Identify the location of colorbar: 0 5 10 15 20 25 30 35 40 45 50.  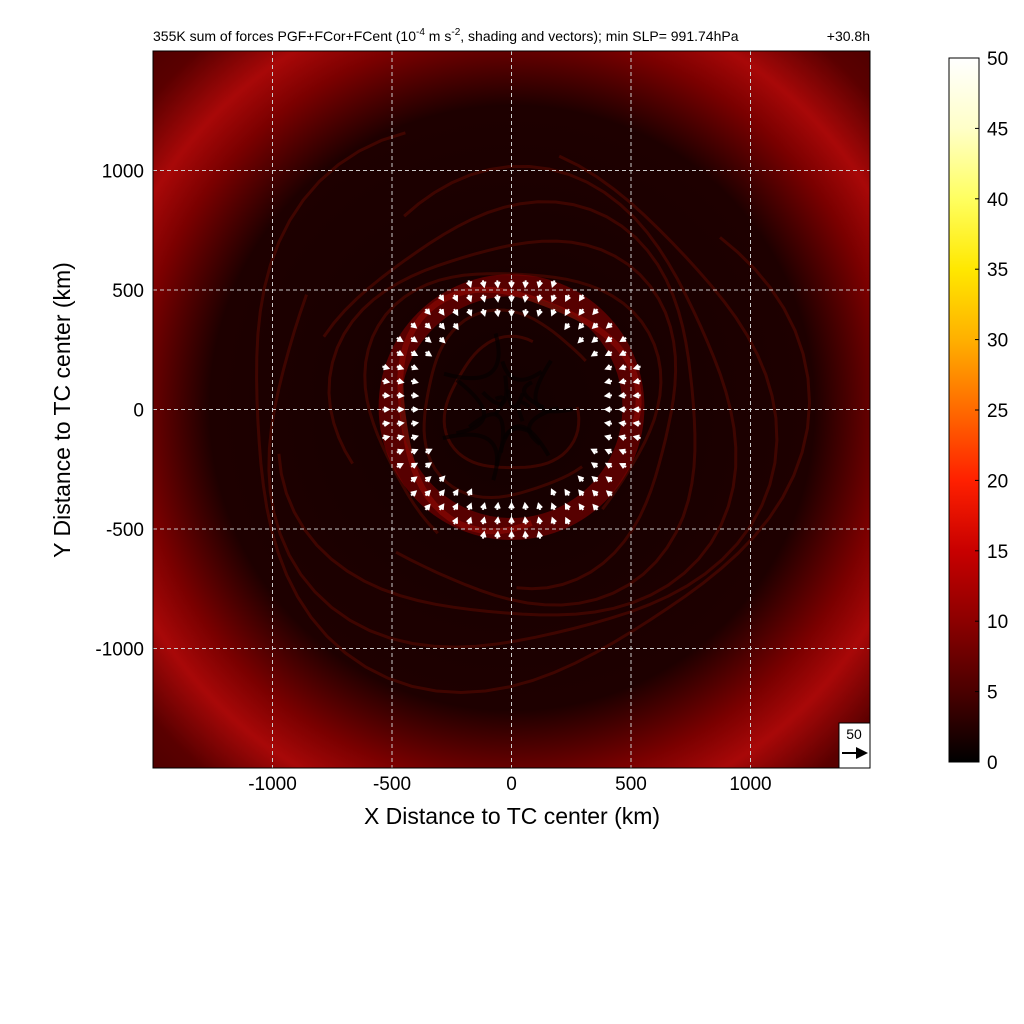
(978, 411).